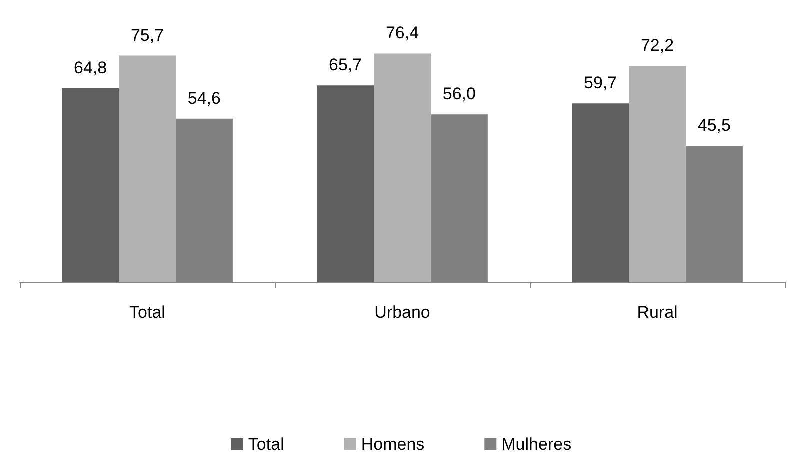  What do you see at coordinates (537, 444) in the screenshot?
I see `legend-label: Mulheres` at bounding box center [537, 444].